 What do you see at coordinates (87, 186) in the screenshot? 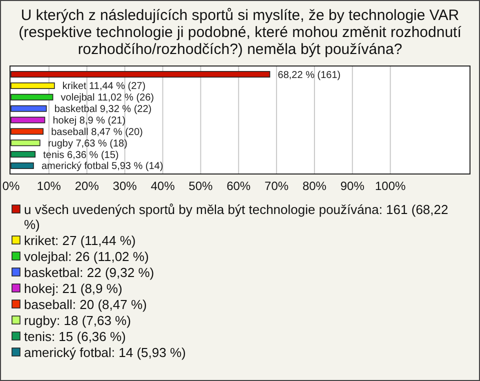
I see `x-tick-label: 20%` at bounding box center [87, 186].